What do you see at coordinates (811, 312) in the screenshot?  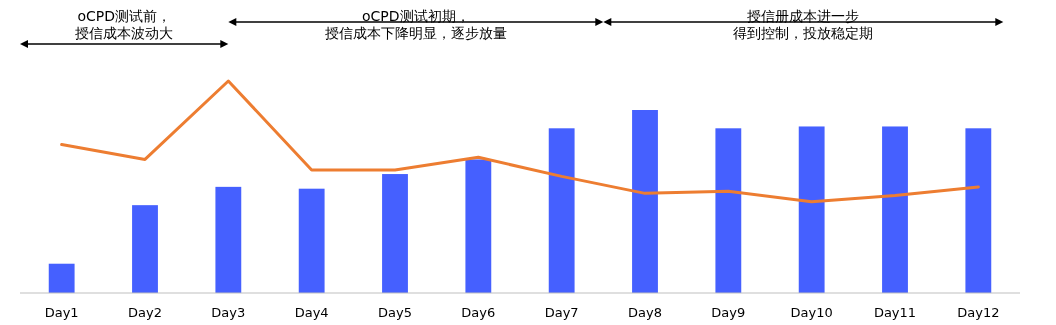 I see `x-tick-label: Day10` at bounding box center [811, 312].